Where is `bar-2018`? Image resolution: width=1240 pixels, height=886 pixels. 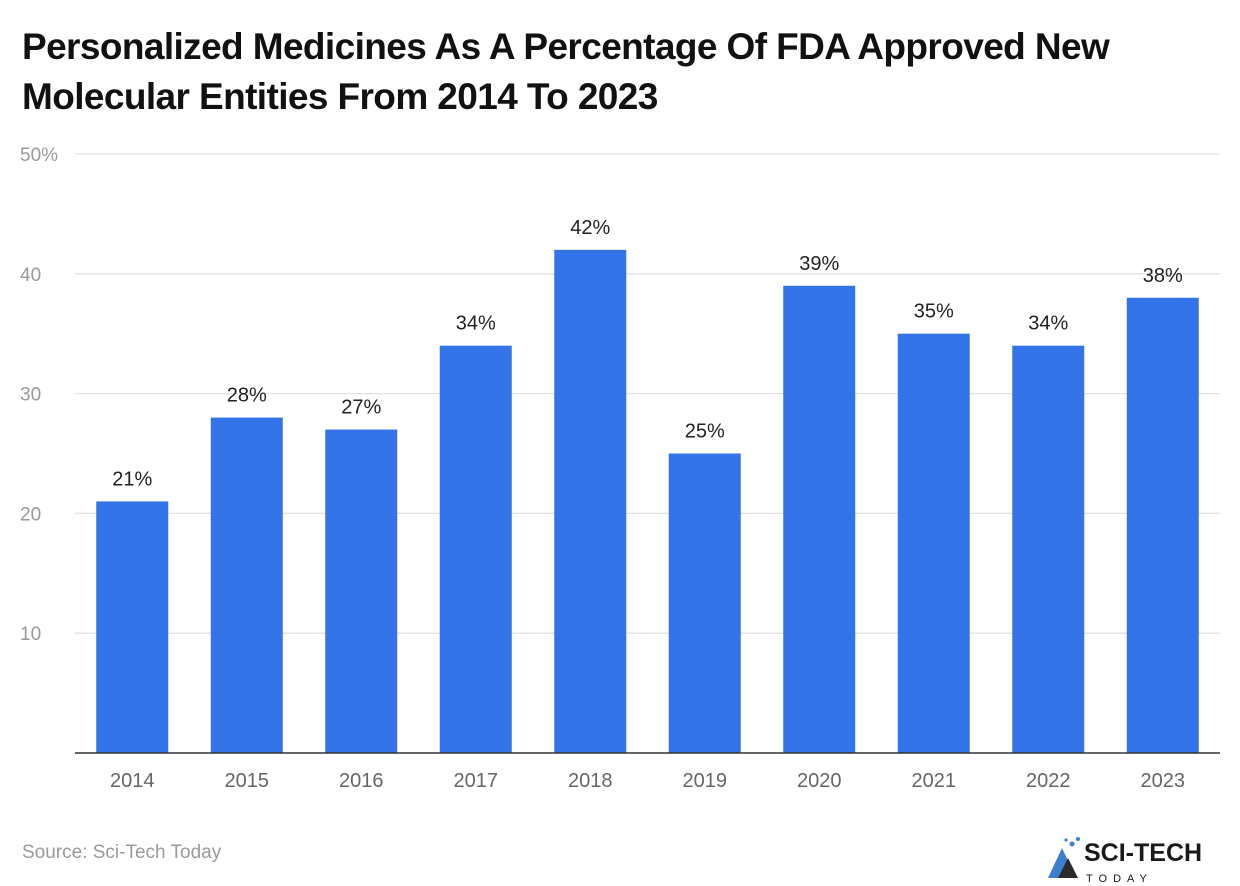 bar-2018 is located at coordinates (590, 501).